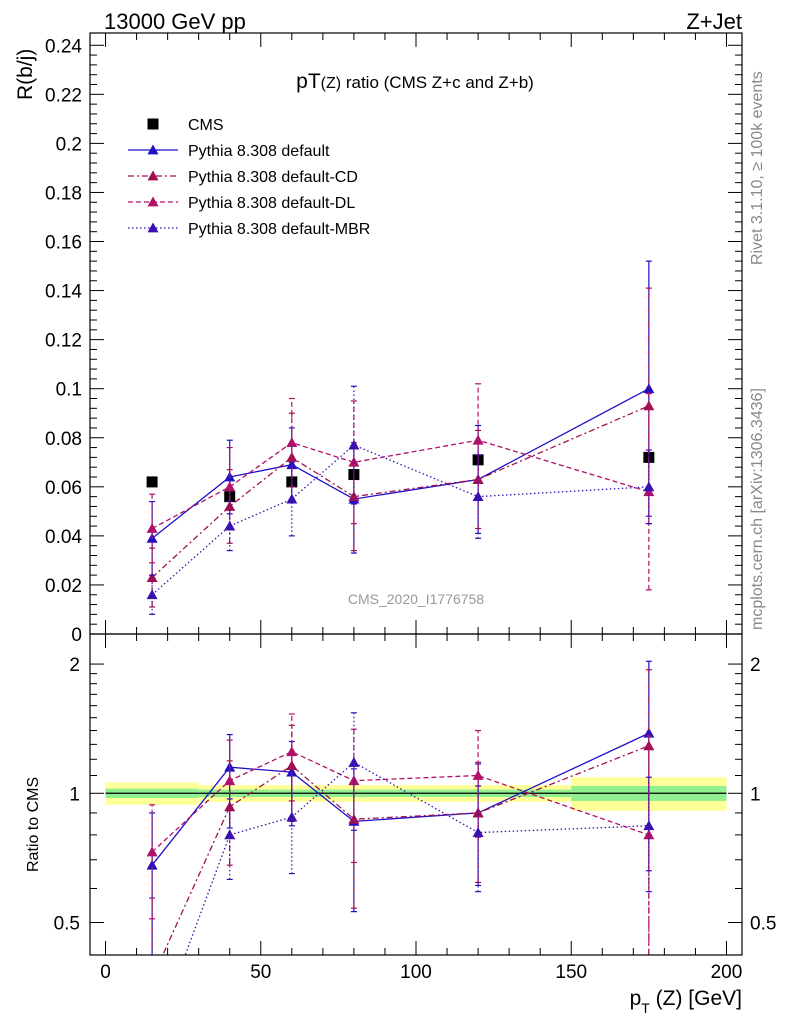  Describe the element at coordinates (571, 972) in the screenshot. I see `x-tick-label: 150` at that location.